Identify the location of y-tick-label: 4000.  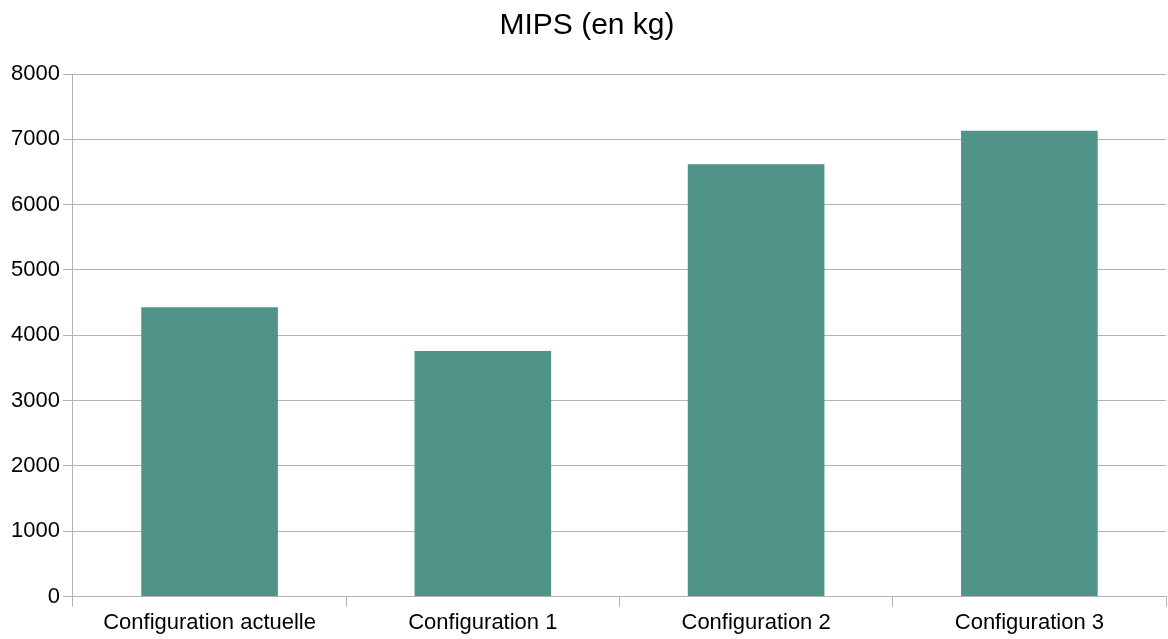
(35, 334).